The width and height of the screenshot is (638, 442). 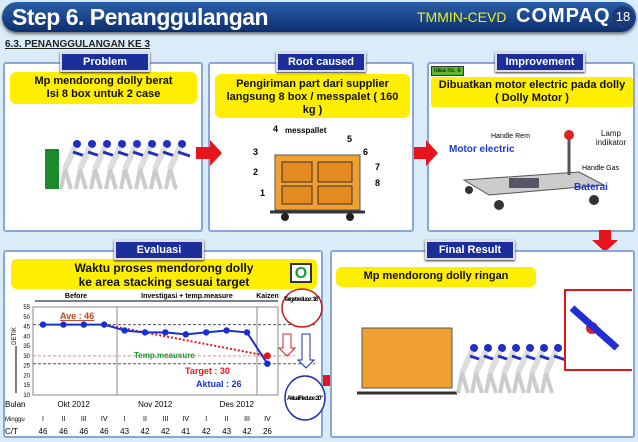 What do you see at coordinates (532, 98) in the screenshot?
I see `improvement-line2: ( Dolly Motor )` at bounding box center [532, 98].